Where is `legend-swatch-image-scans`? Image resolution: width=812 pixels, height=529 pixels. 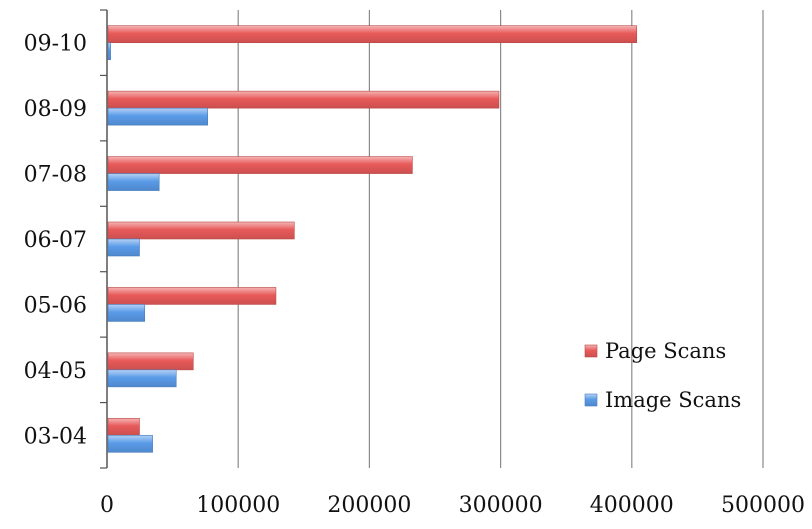 legend-swatch-image-scans is located at coordinates (591, 400).